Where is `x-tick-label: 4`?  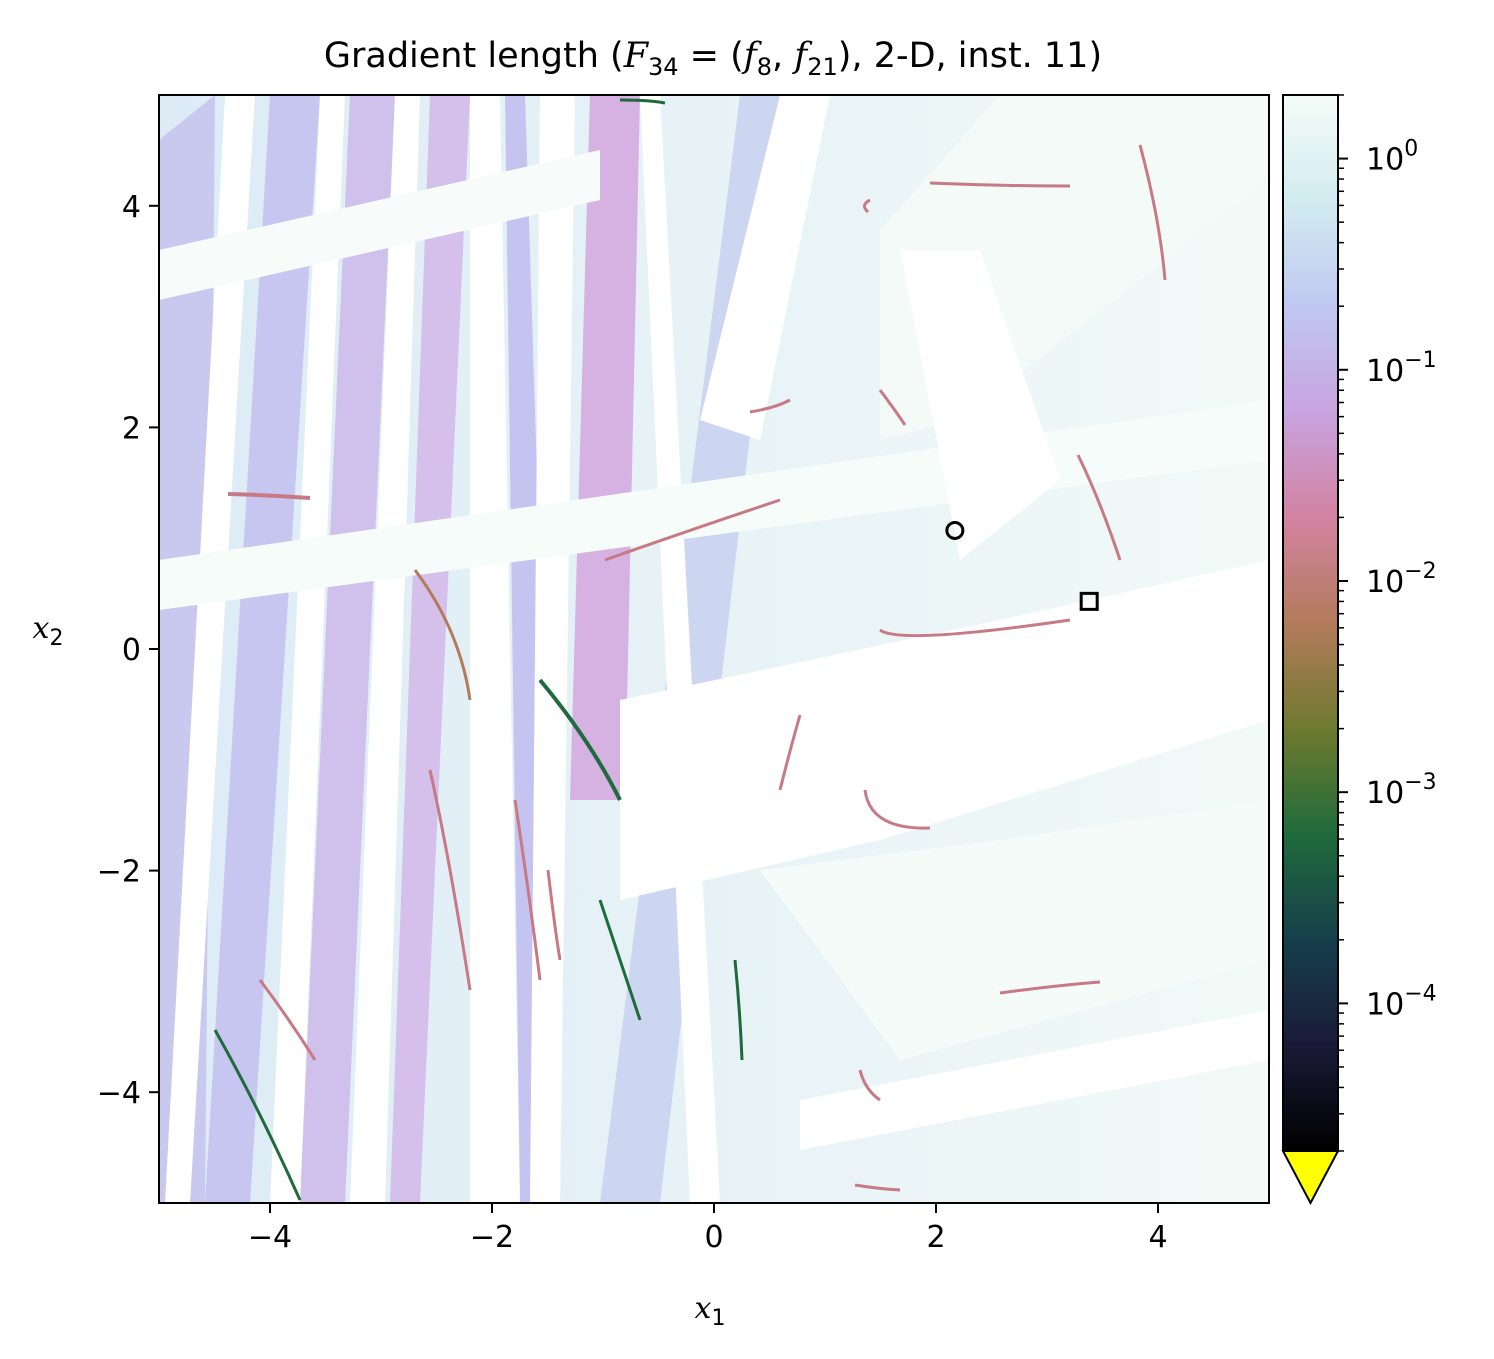
x-tick-label: 4 is located at coordinates (1157, 1237).